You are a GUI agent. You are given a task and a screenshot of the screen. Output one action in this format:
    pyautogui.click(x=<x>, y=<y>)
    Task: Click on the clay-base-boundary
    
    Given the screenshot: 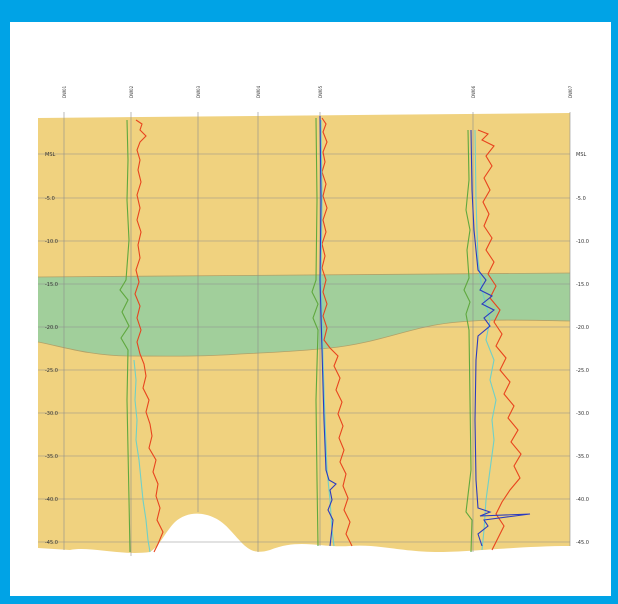 What is the action you would take?
    pyautogui.click(x=304, y=338)
    